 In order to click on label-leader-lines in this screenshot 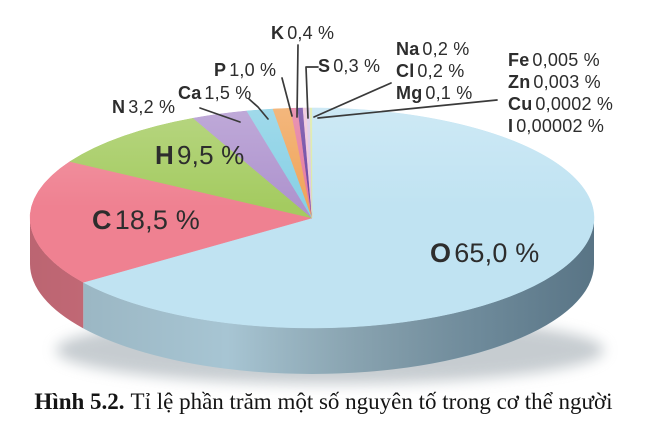, I will do `click(348, 83)`.